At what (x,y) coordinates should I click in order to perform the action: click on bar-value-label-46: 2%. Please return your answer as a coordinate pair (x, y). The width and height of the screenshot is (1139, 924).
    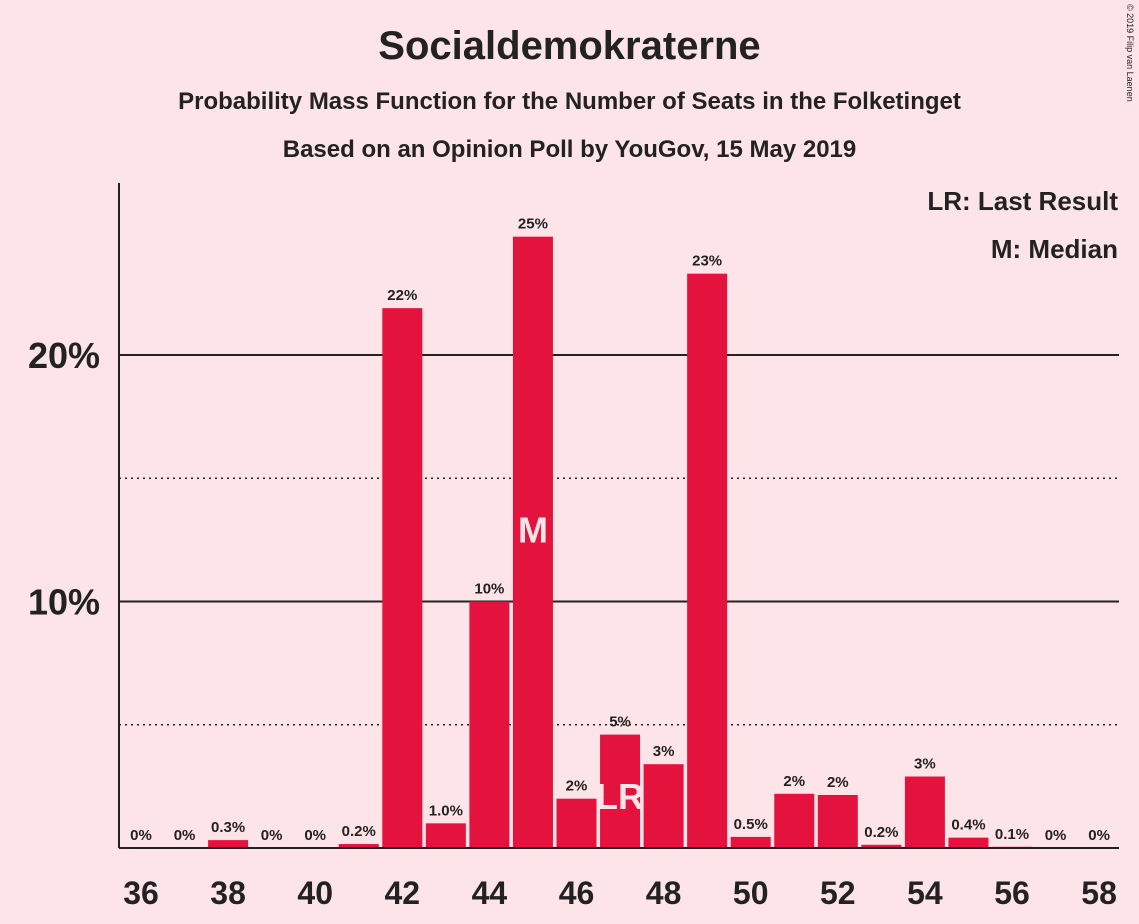
    Looking at the image, I should click on (577, 786).